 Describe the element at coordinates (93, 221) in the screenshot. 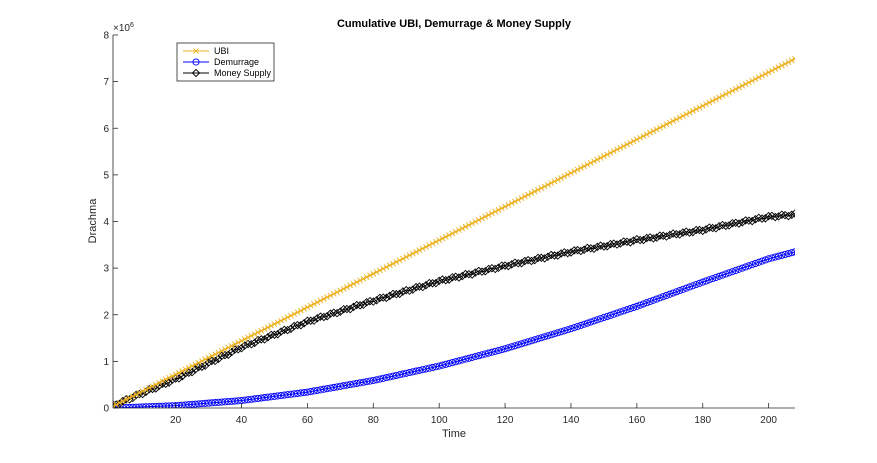

I see `y-axis-label: Drachma` at that location.